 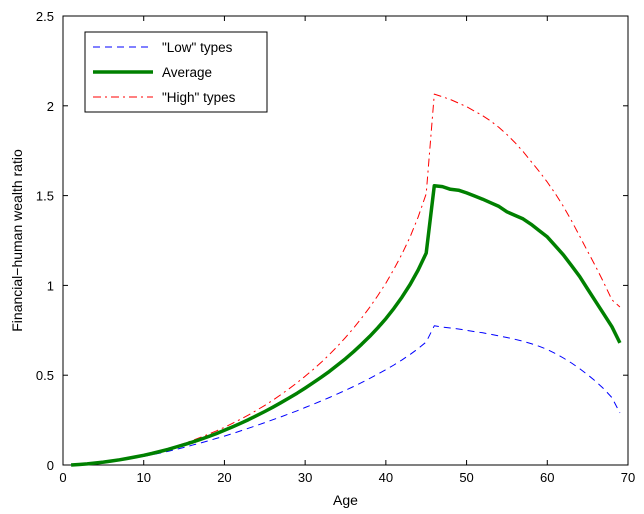 I want to click on y-tick-label: 1.5, so click(x=45, y=196).